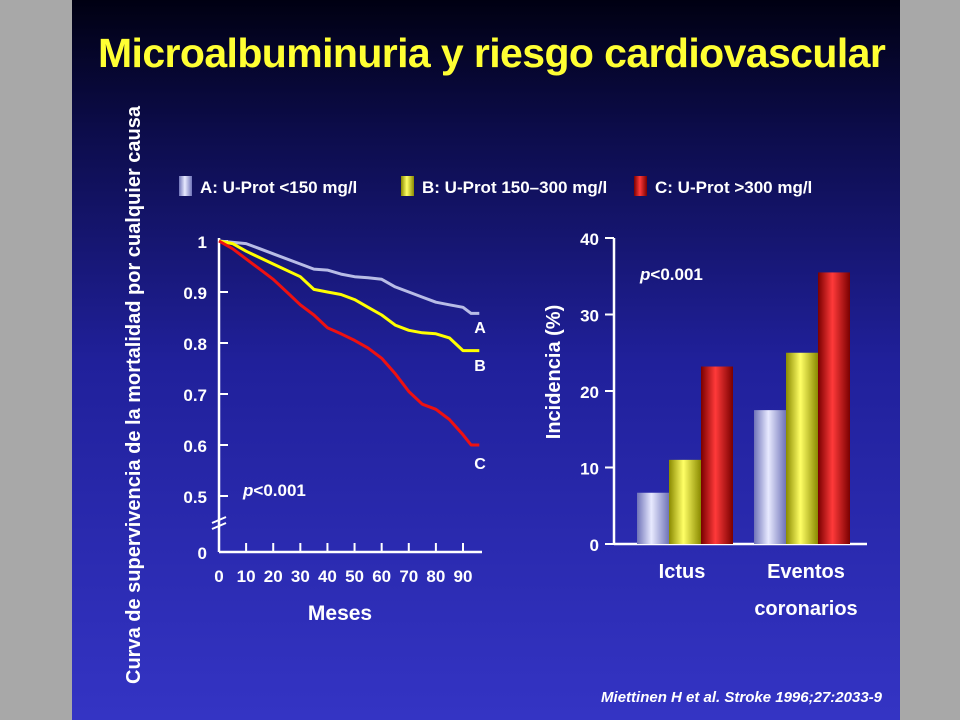 Image resolution: width=960 pixels, height=720 pixels. What do you see at coordinates (202, 553) in the screenshot?
I see `survival-y-tick-label: 0` at bounding box center [202, 553].